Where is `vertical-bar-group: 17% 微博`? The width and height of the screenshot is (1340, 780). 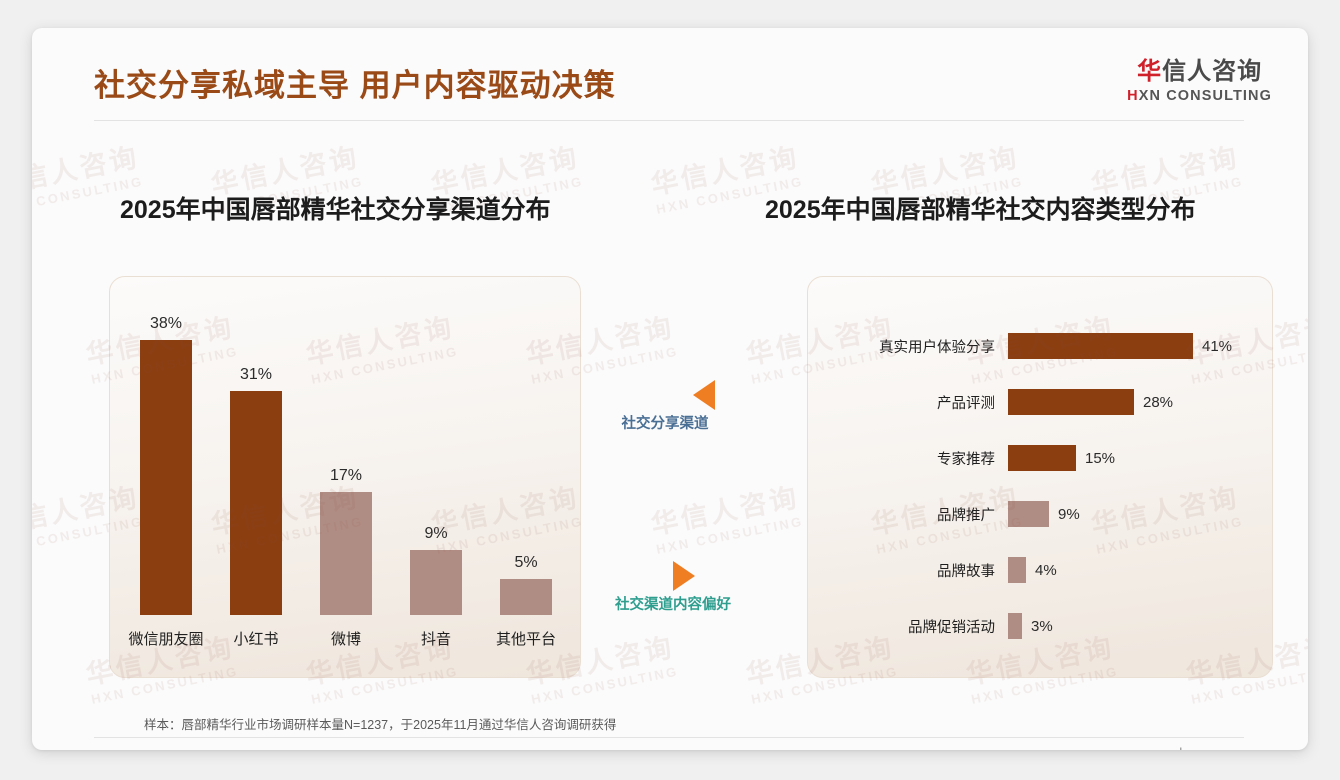
vertical-bar-group: 17% 微博 is located at coordinates (346, 449).